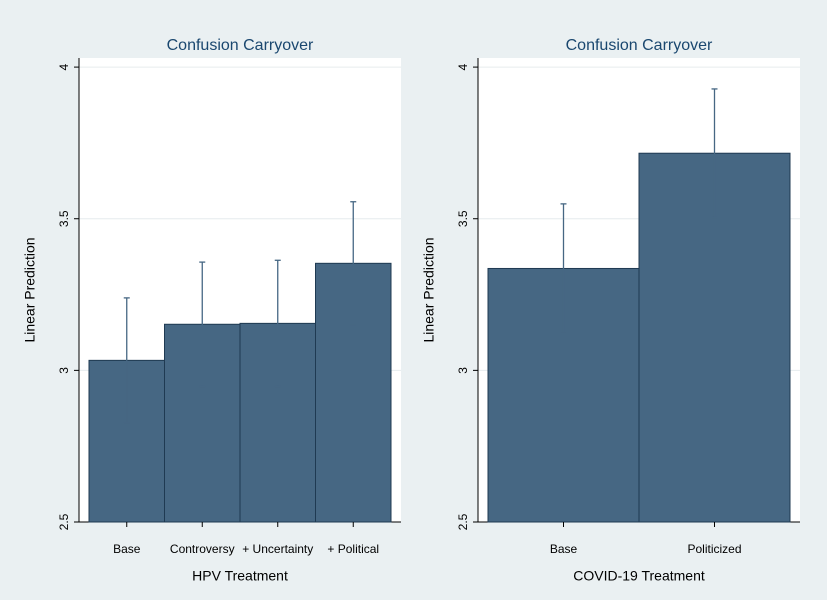 The height and width of the screenshot is (600, 827). What do you see at coordinates (240, 576) in the screenshot?
I see `x-axis-title: HPV Treatment` at bounding box center [240, 576].